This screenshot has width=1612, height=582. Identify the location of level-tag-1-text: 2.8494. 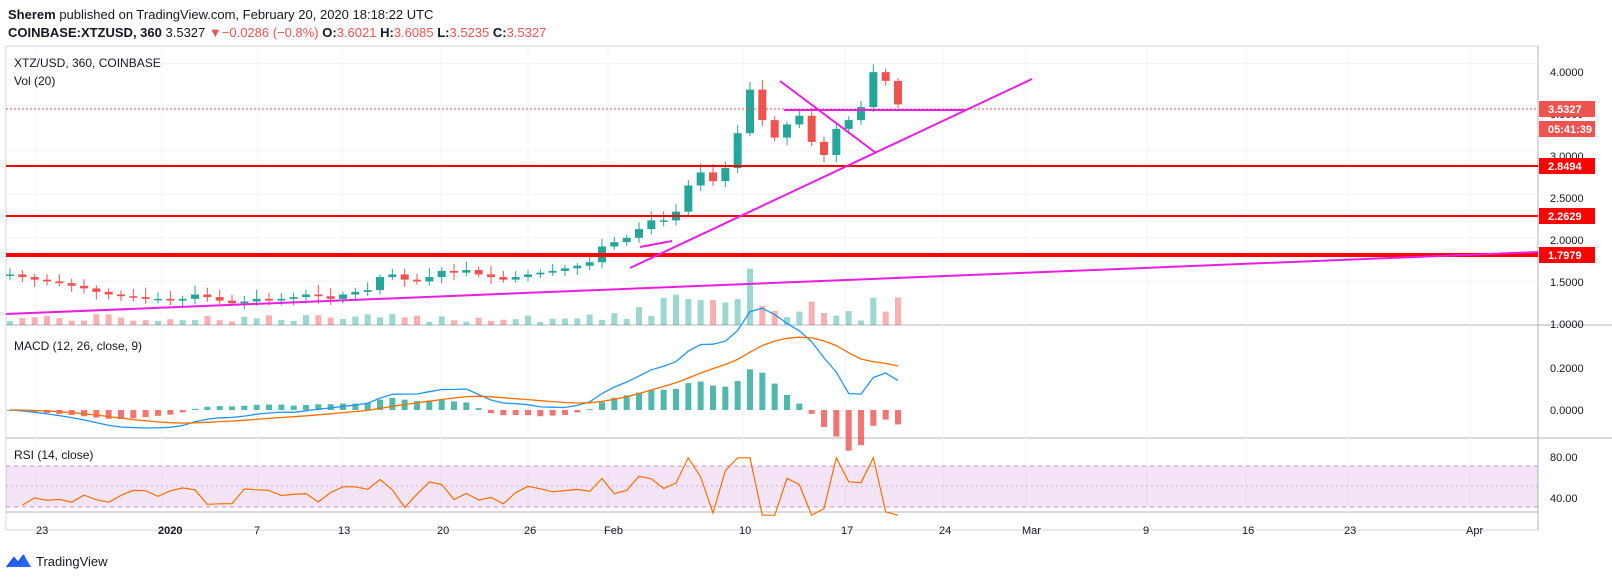
(1565, 167).